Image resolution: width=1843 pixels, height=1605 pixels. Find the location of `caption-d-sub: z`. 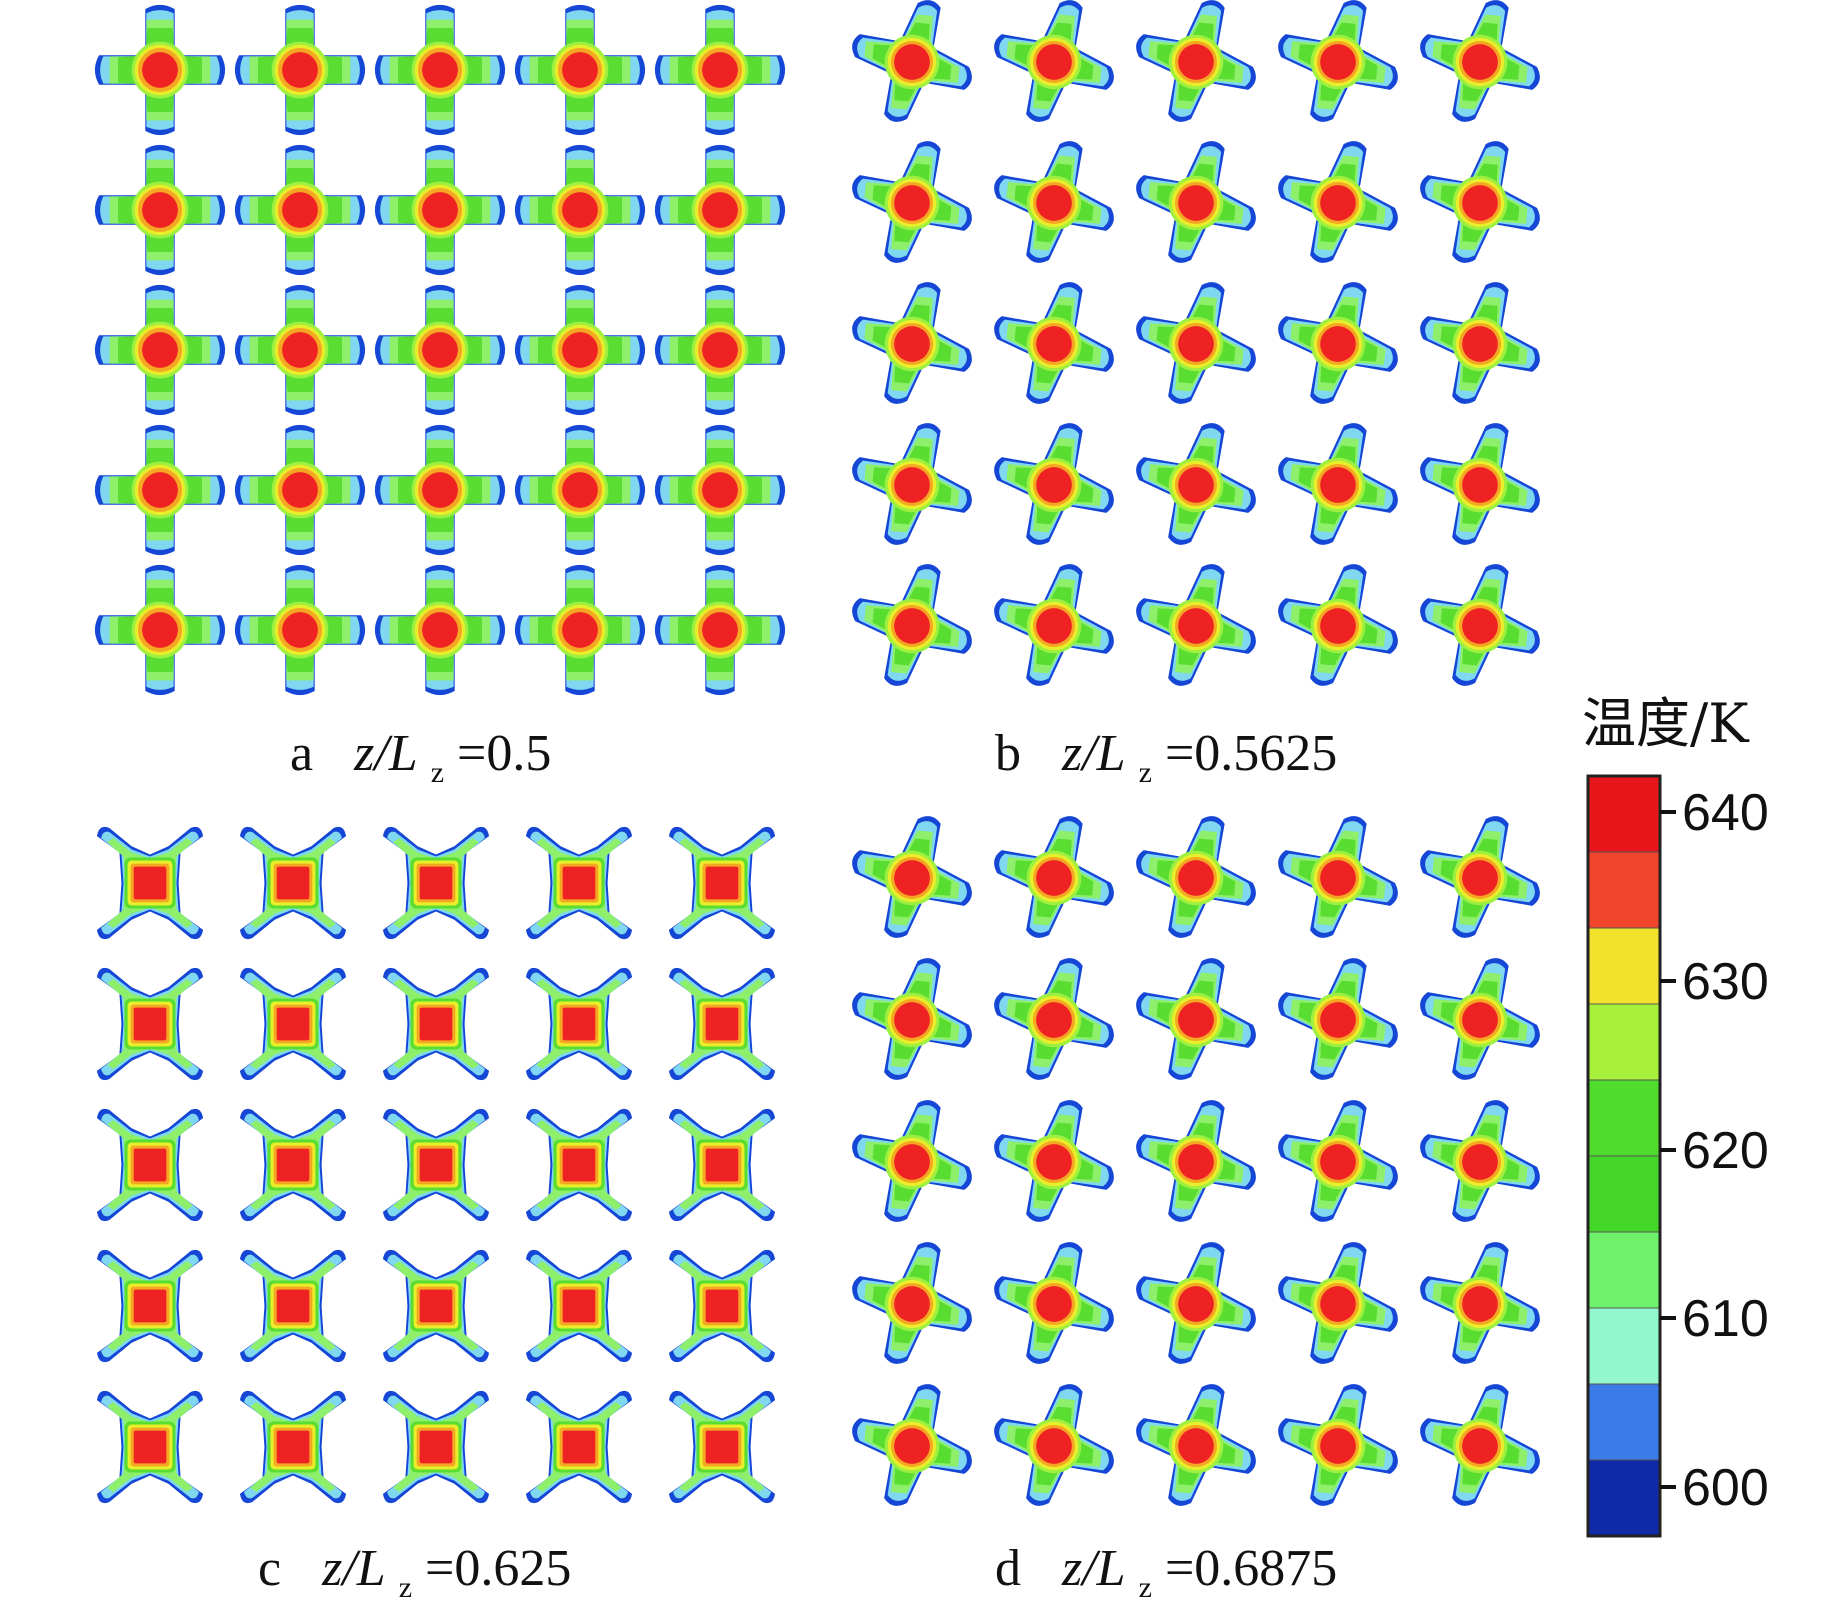

caption-d-sub: z is located at coordinates (1145, 1587).